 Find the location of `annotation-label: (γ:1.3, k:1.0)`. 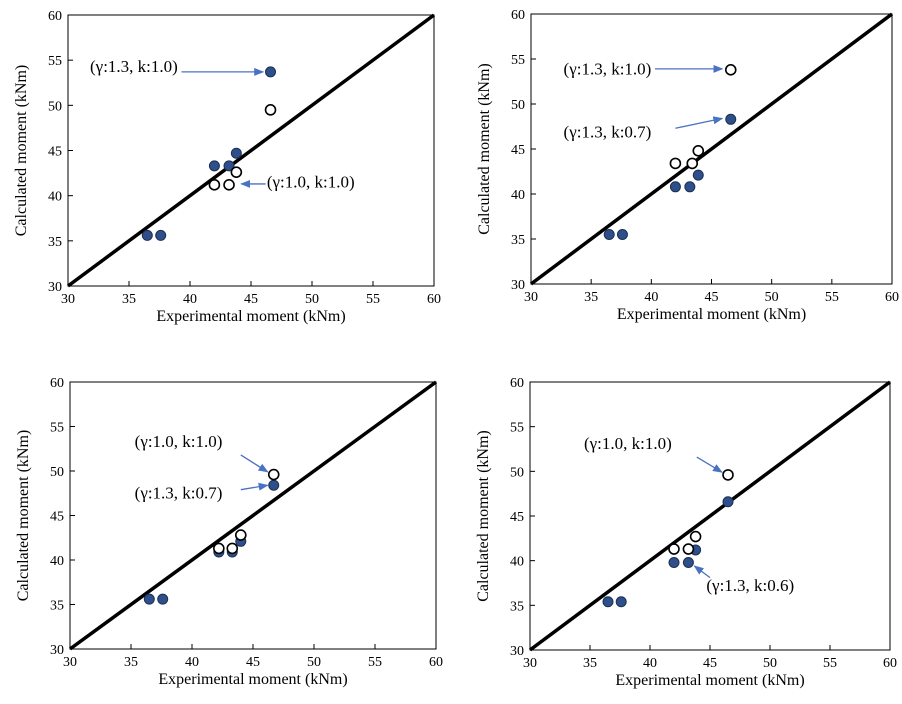

annotation-label: (γ:1.3, k:1.0) is located at coordinates (608, 68).